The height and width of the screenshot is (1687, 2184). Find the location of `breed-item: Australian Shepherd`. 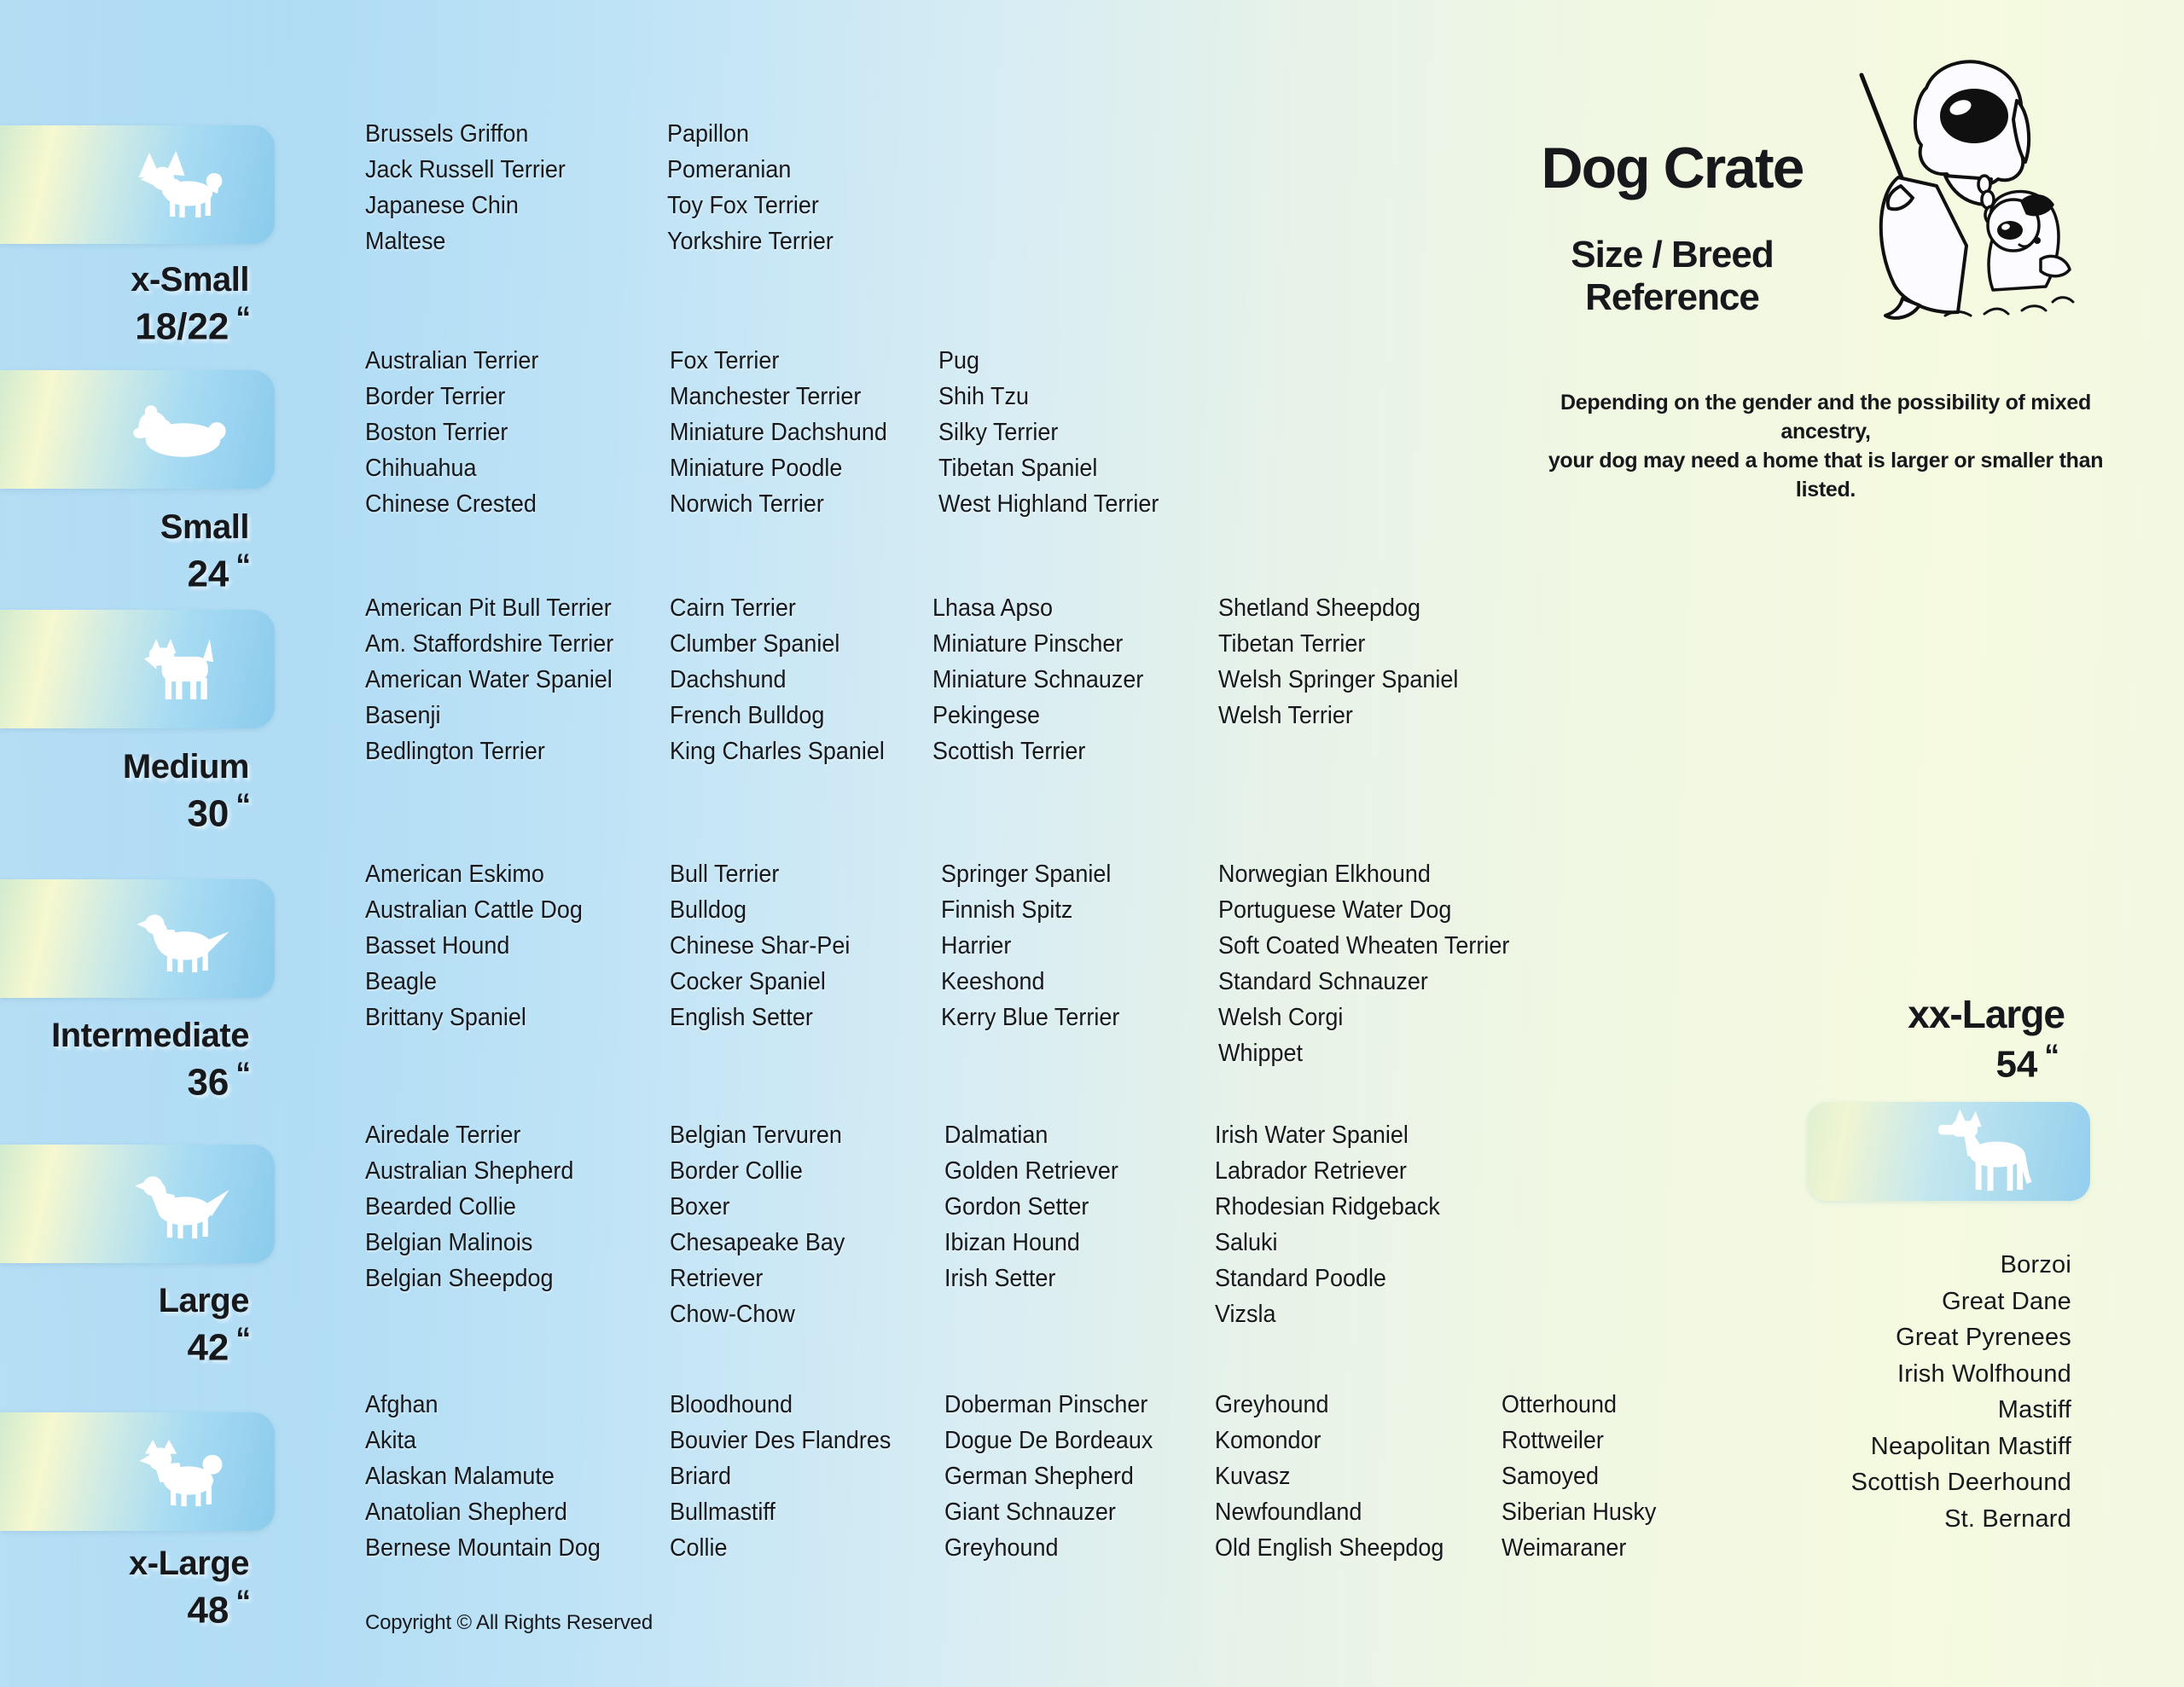

breed-item: Australian Shepherd is located at coordinates (469, 1171).